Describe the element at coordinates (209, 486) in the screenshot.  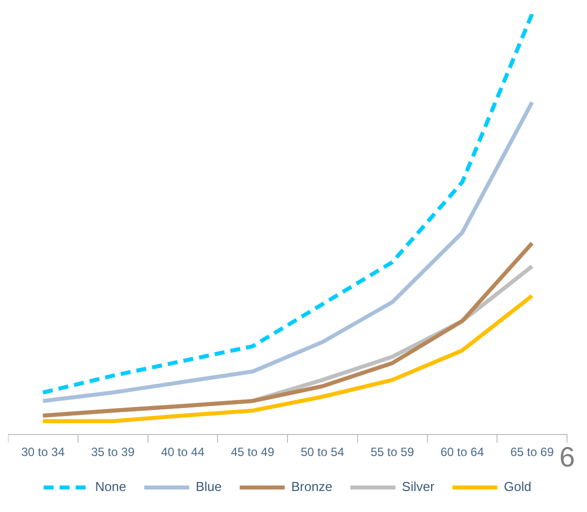
I see `legend-label: Blue` at that location.